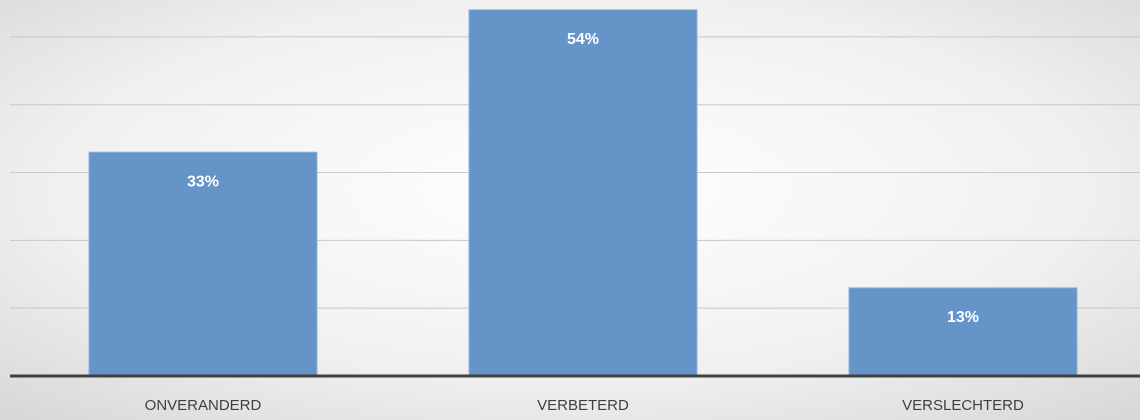  Describe the element at coordinates (203, 181) in the screenshot. I see `value-label: 33%` at that location.